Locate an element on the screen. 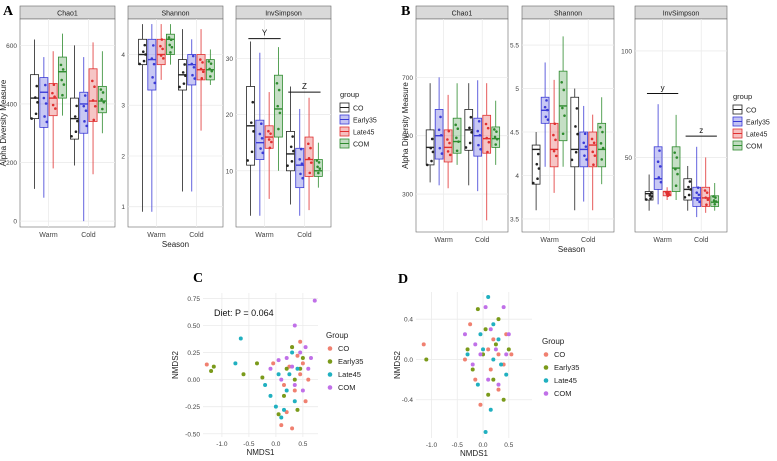 The height and width of the screenshot is (461, 777). panel-c-legend-key-early35 is located at coordinates (330, 361).